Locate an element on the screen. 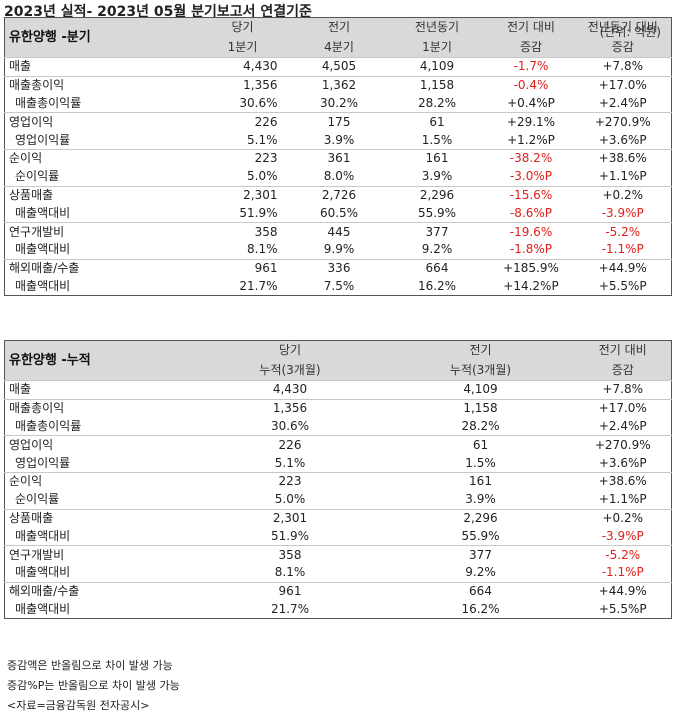  table-row: 매출액대비 21.7% 7.5% 16.2% +14.2%P +5.5%P is located at coordinates (338, 287).